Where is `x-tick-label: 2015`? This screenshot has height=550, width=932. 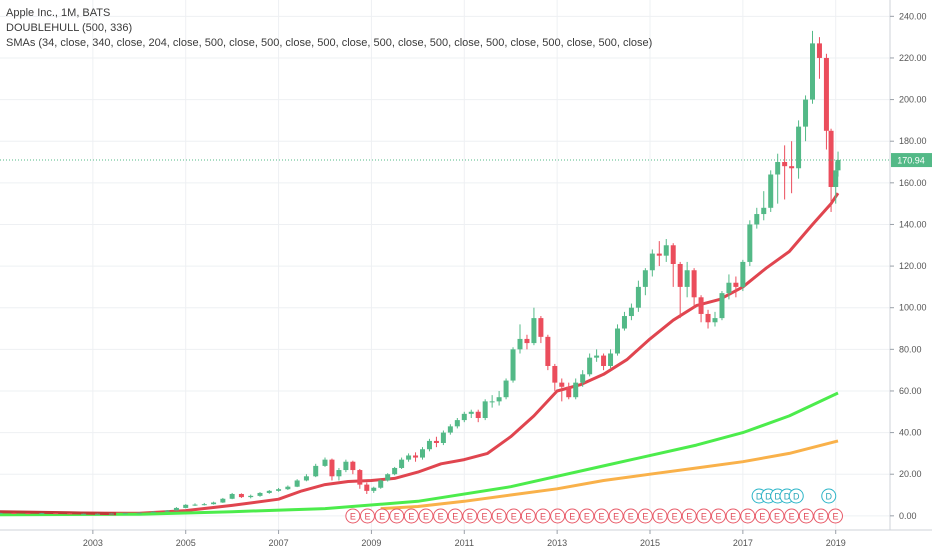 x-tick-label: 2015 is located at coordinates (650, 543).